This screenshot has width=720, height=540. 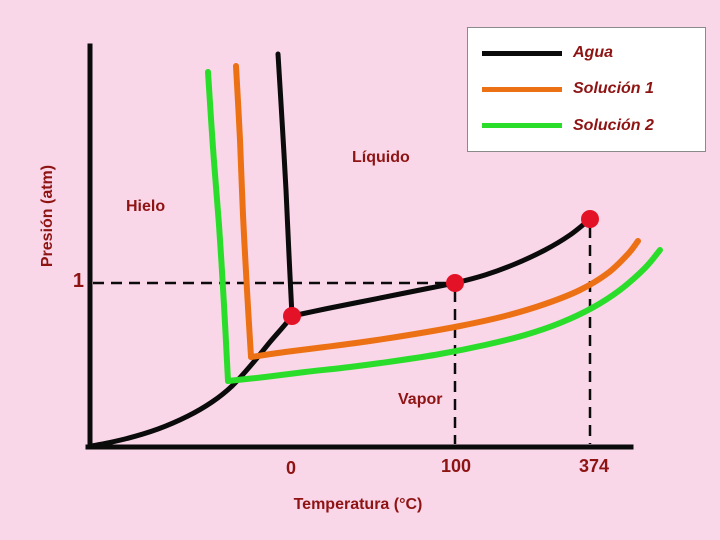 I want to click on region-label-liquido: Líquido, so click(x=381, y=157).